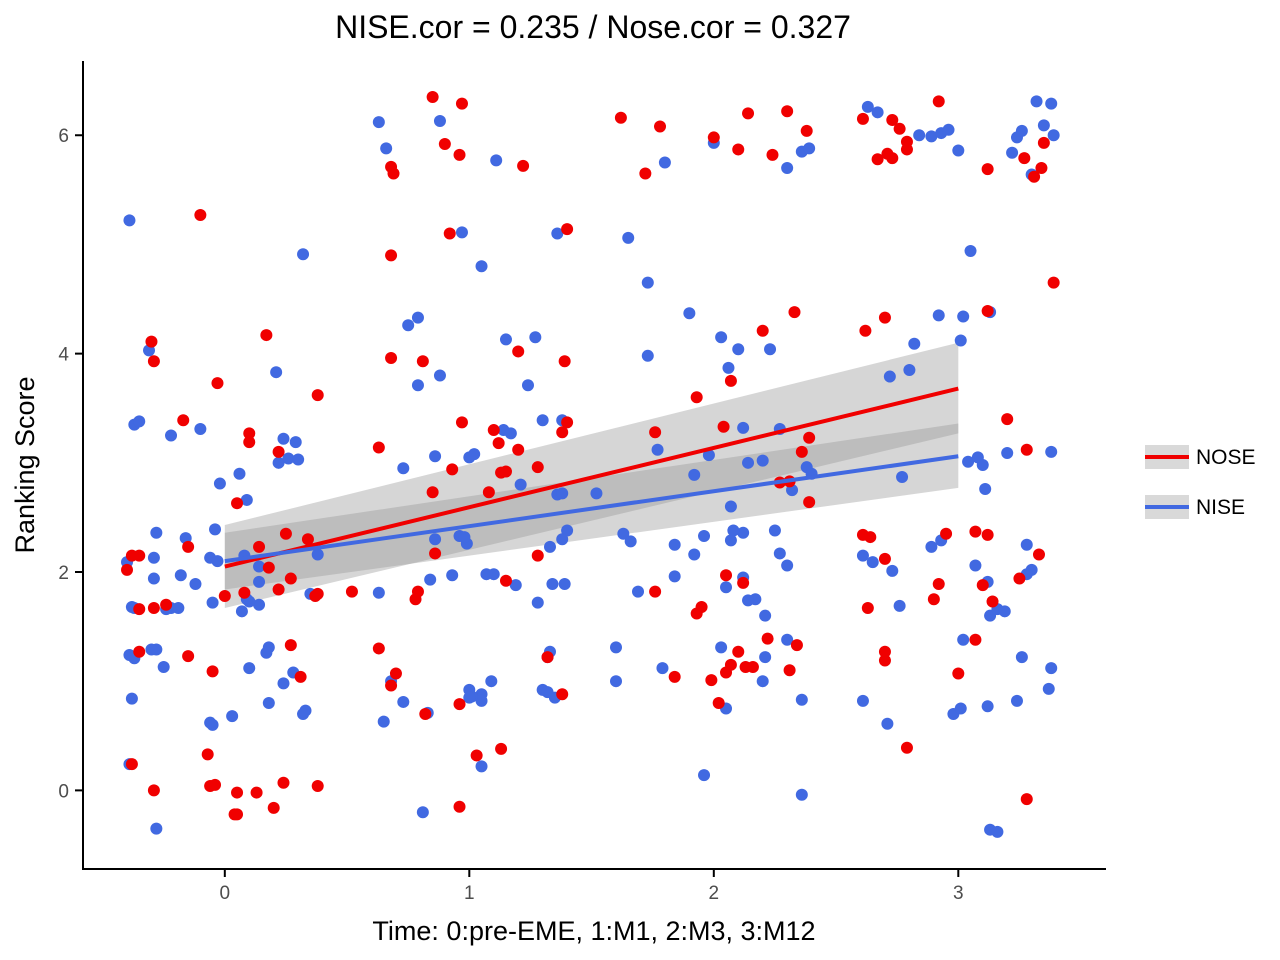  Describe the element at coordinates (1200, 482) in the screenshot. I see `legend: NOSE NISE` at that location.